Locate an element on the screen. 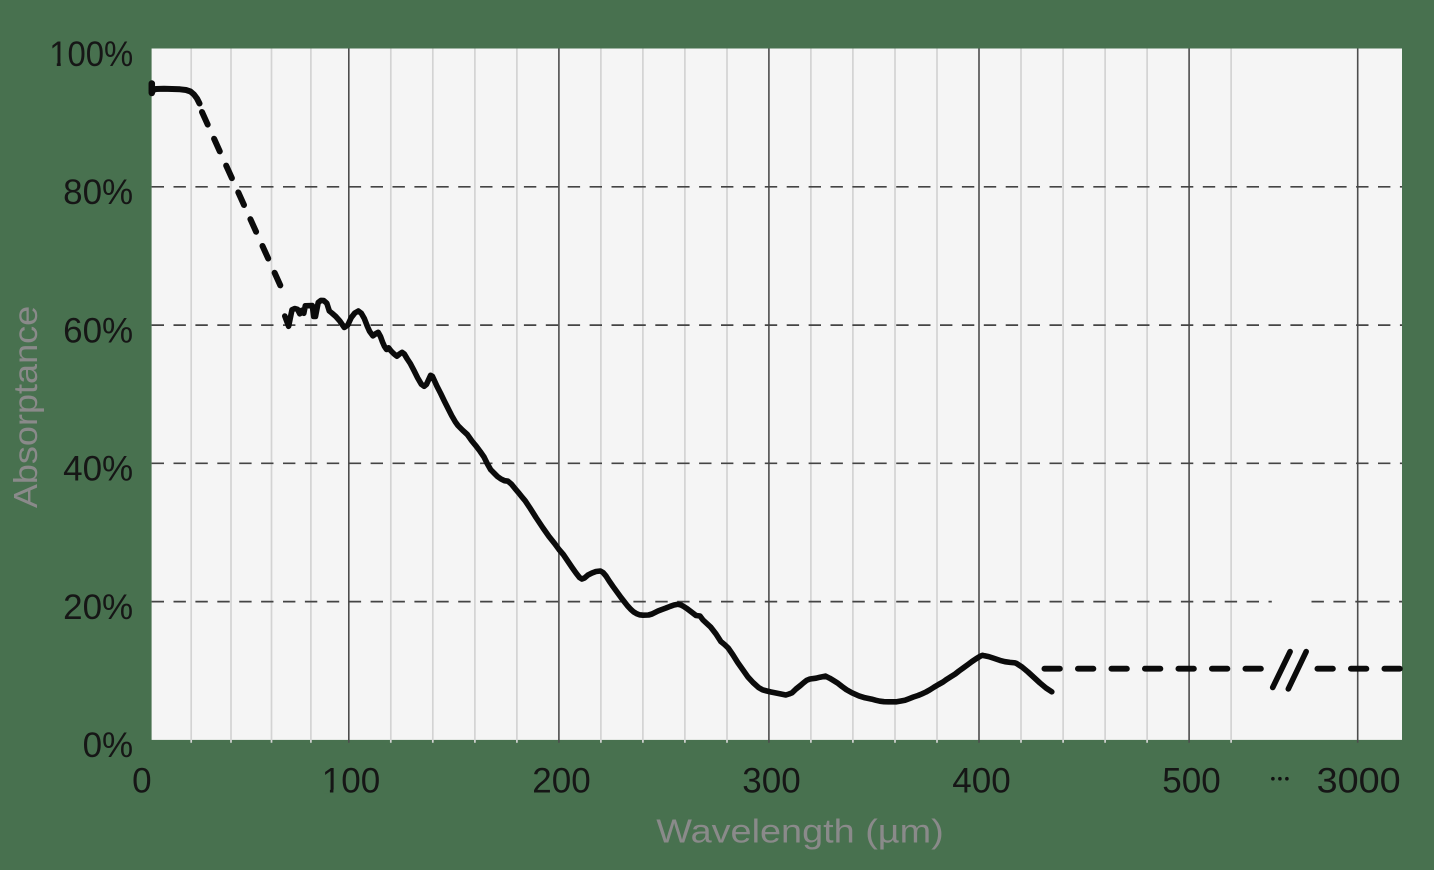 The width and height of the screenshot is (1434, 870). svg-text: 40% is located at coordinates (98, 469).